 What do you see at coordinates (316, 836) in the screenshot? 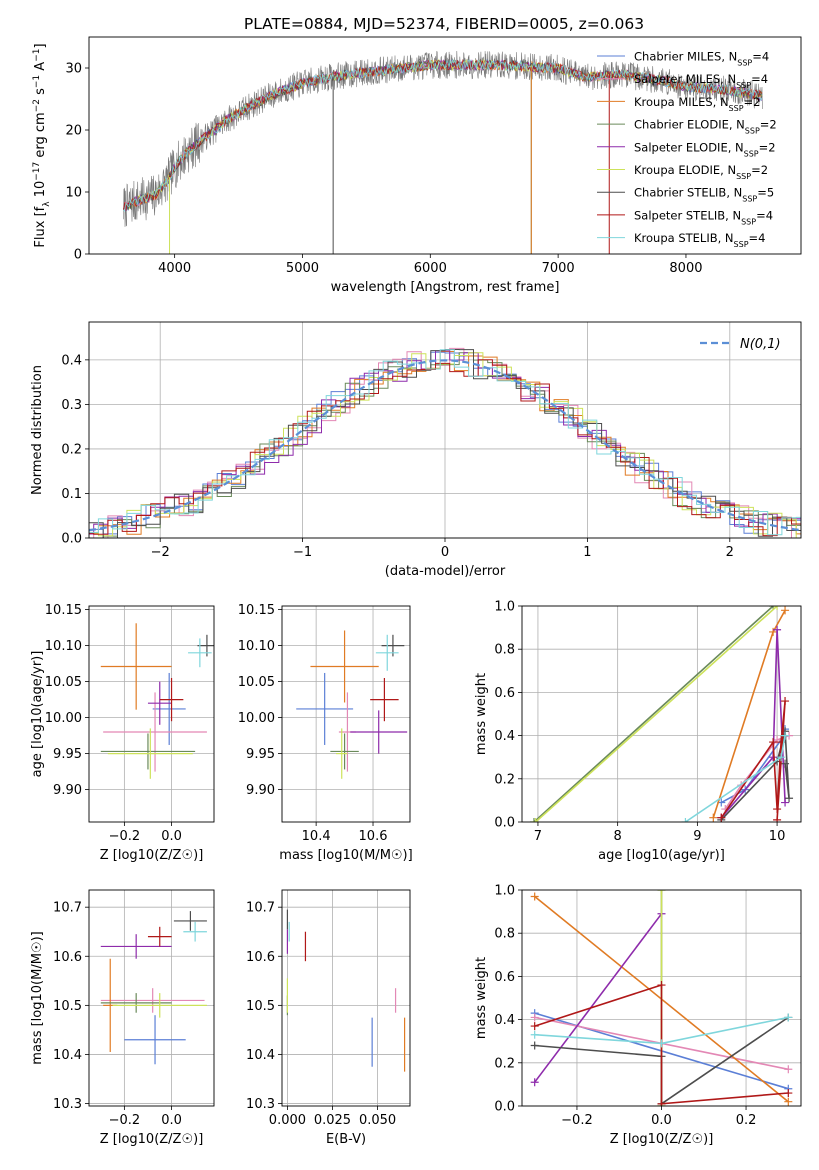
I see `x-tick-label: 10.4` at bounding box center [316, 836].